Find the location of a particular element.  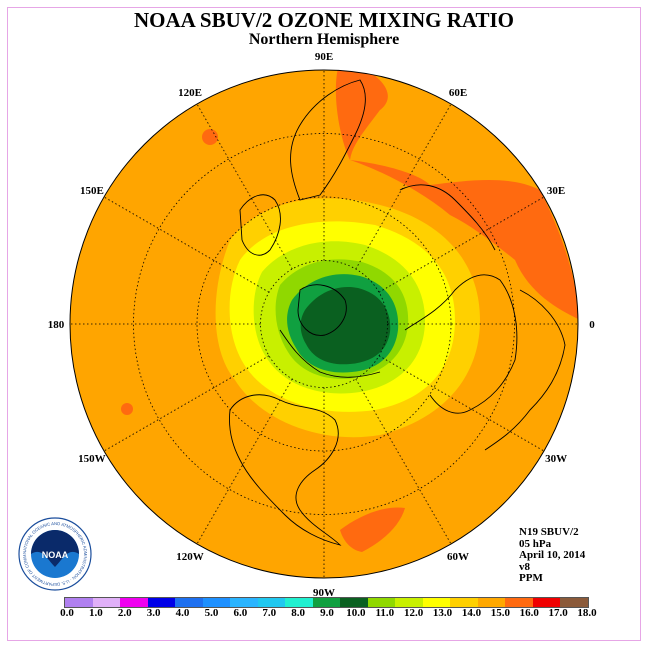

color-scale-tick: 10.0 is located at coordinates (356, 613).